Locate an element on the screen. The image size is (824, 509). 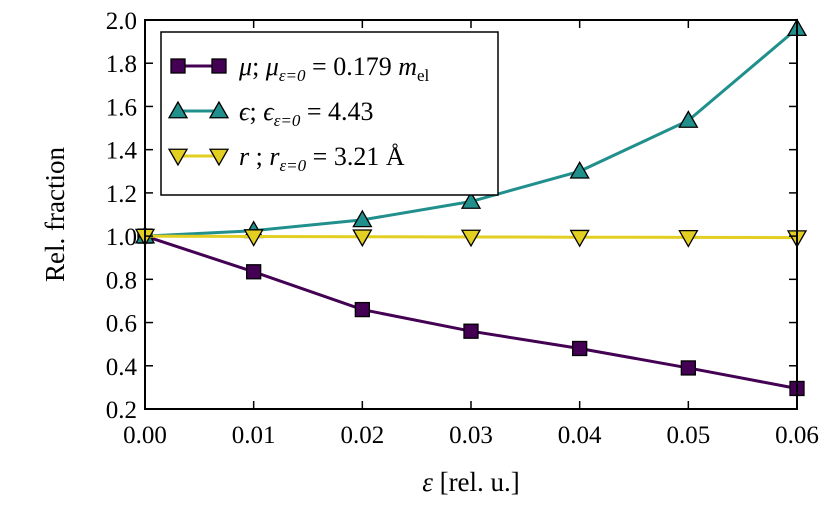
legend-symbol: μ is located at coordinates (245, 66).